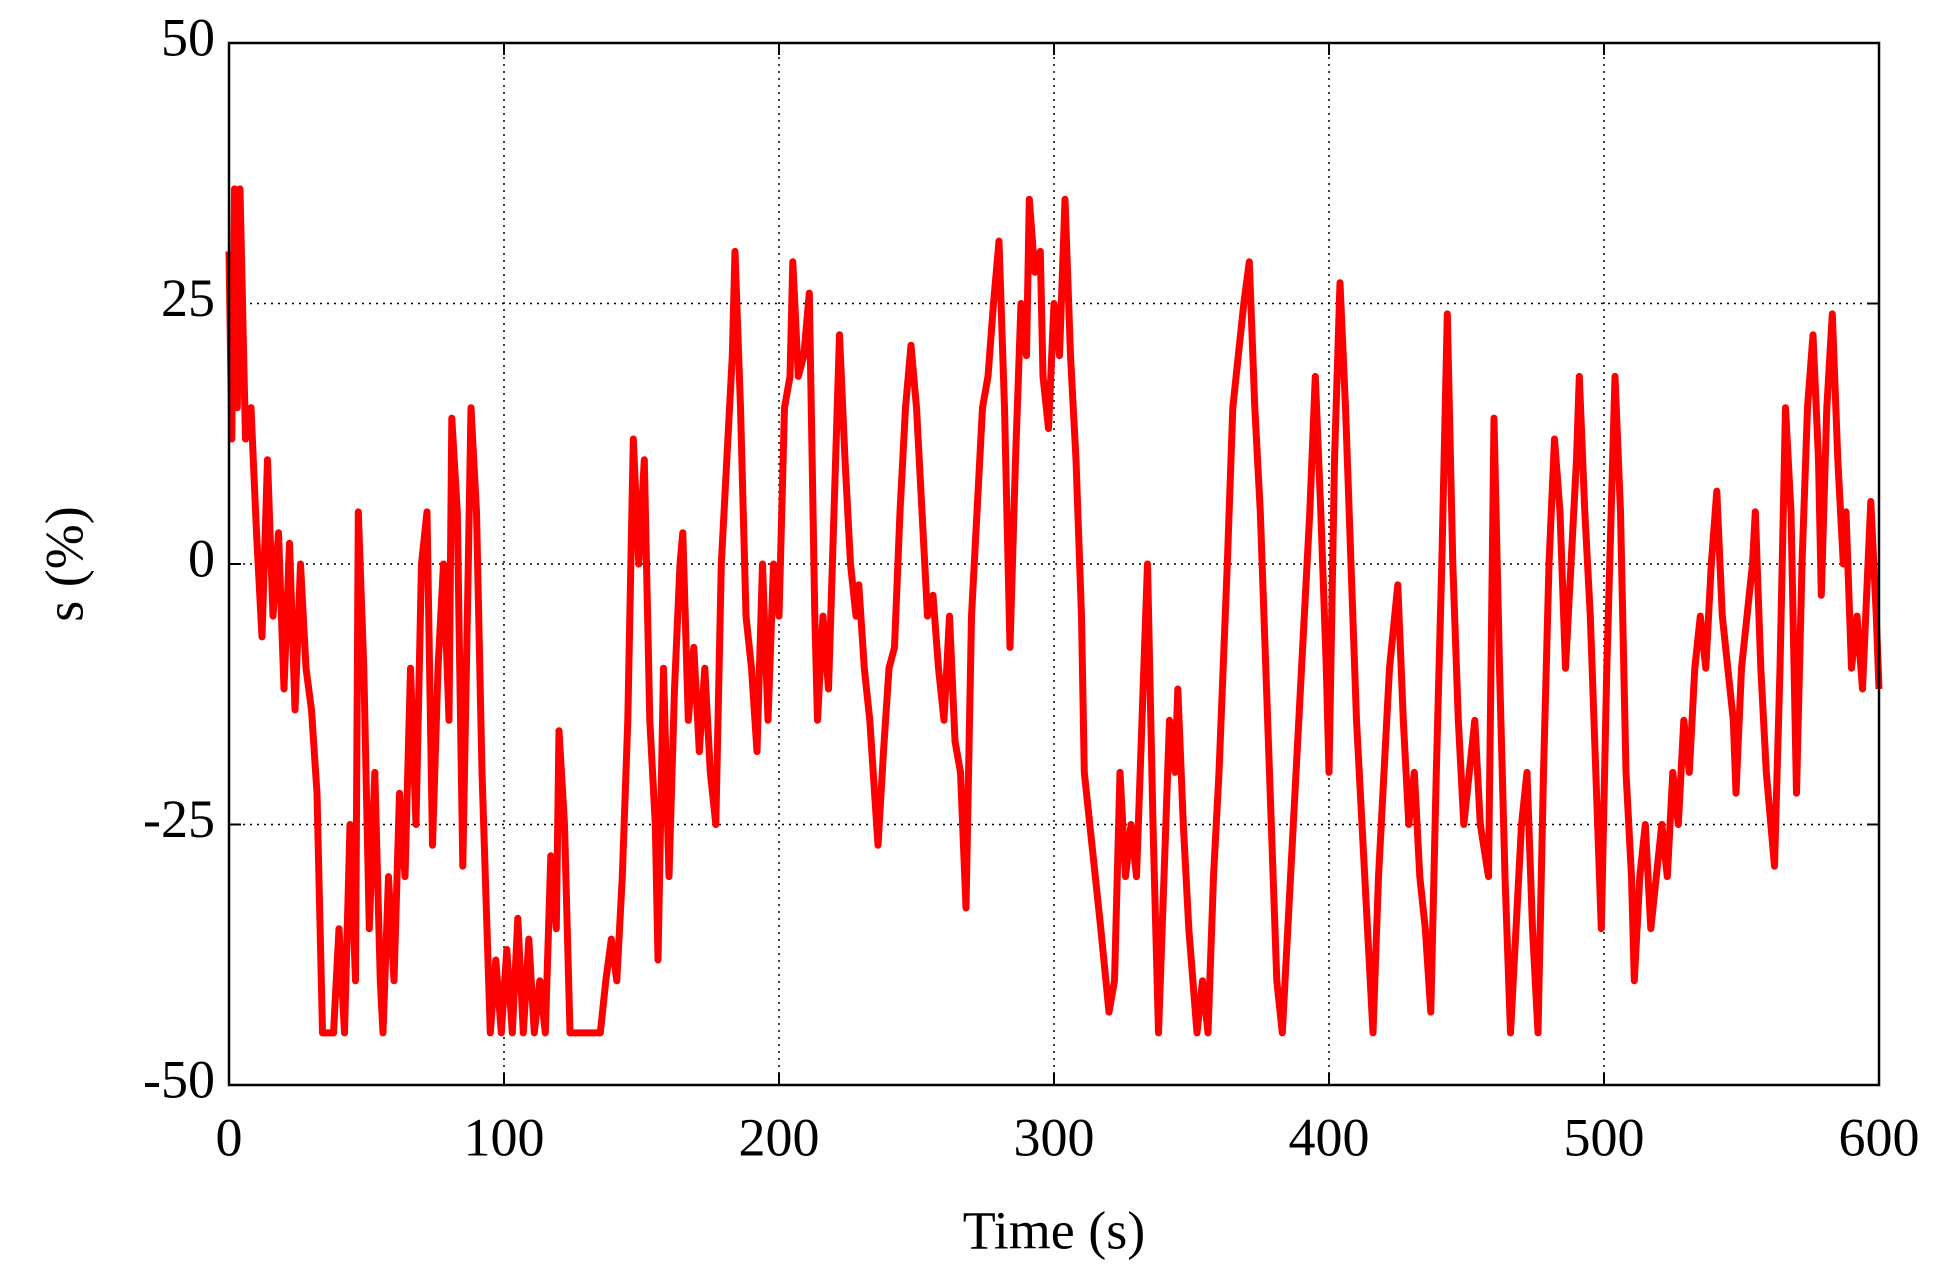  I want to click on x-axis-label: Time (s), so click(1054, 1230).